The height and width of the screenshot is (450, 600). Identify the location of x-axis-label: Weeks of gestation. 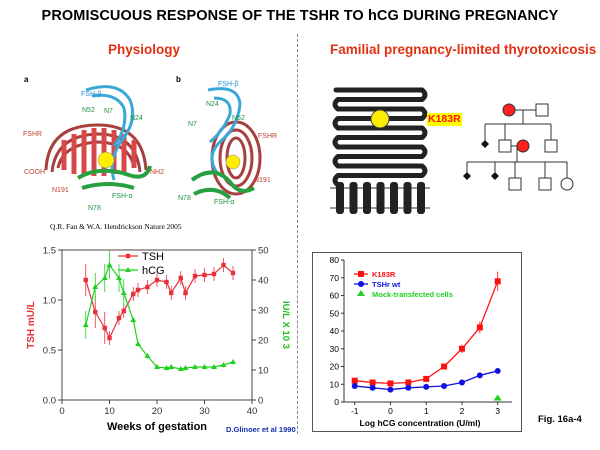
(157, 427).